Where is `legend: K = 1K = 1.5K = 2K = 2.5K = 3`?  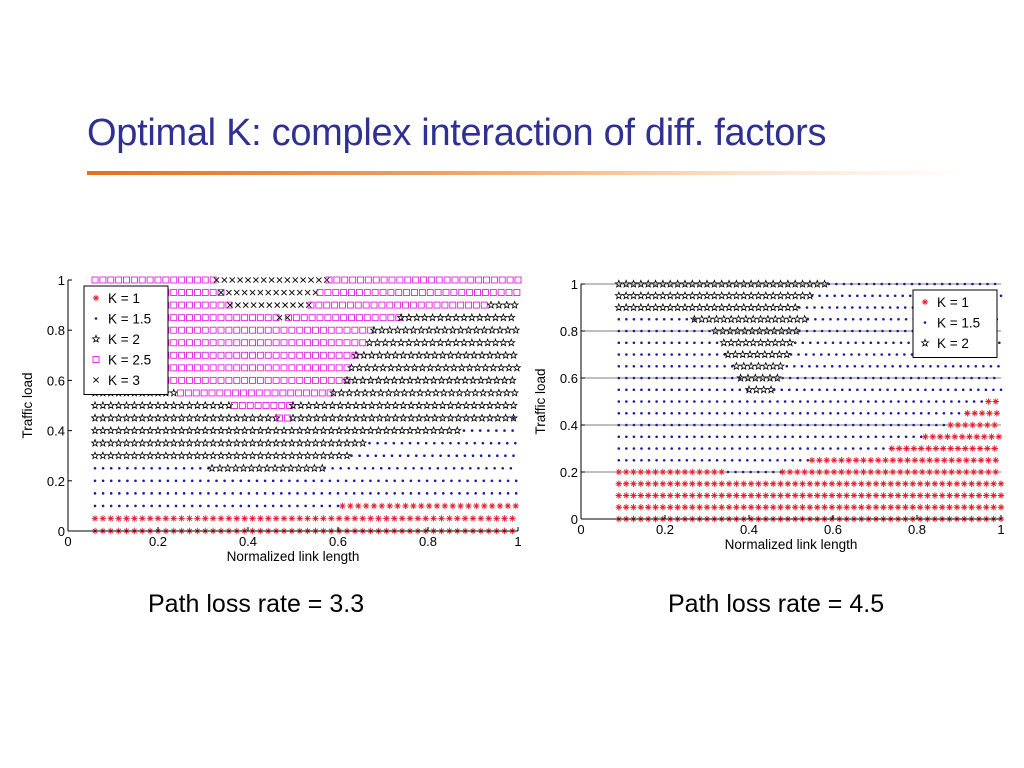
legend: K = 1K = 1.5K = 2K = 2.5K = 3 is located at coordinates (126, 340).